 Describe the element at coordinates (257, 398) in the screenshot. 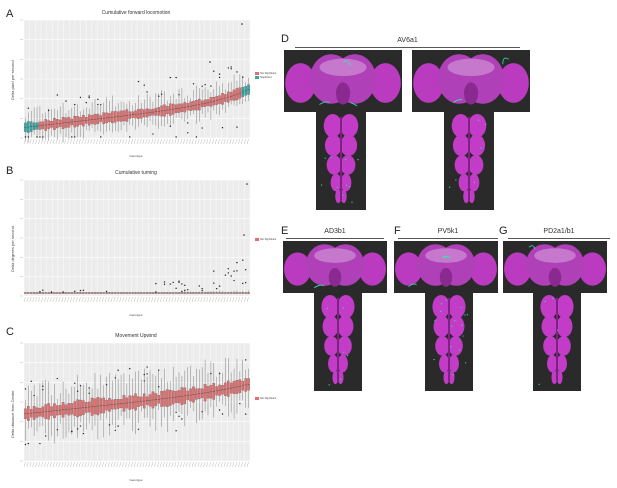

I see `legend-swatch` at that location.